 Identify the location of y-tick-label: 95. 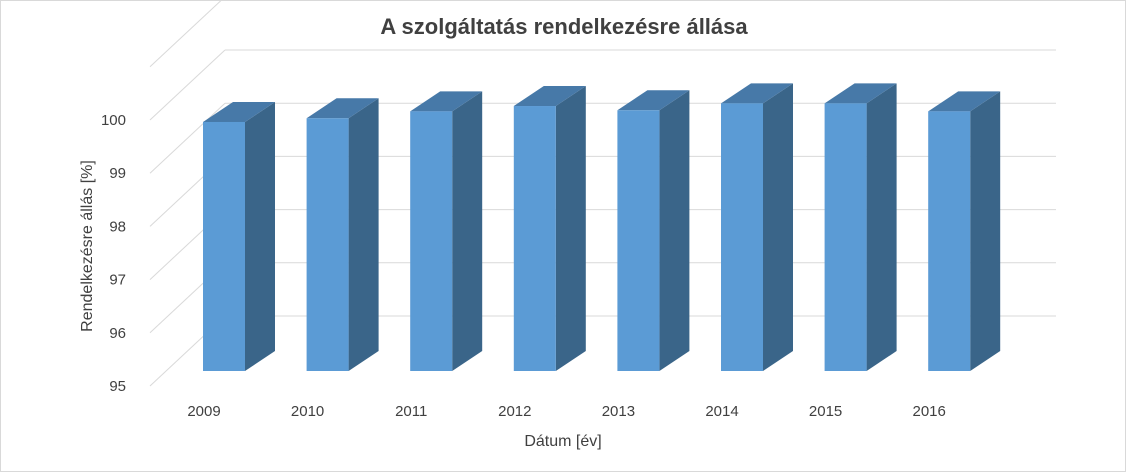
(117, 386).